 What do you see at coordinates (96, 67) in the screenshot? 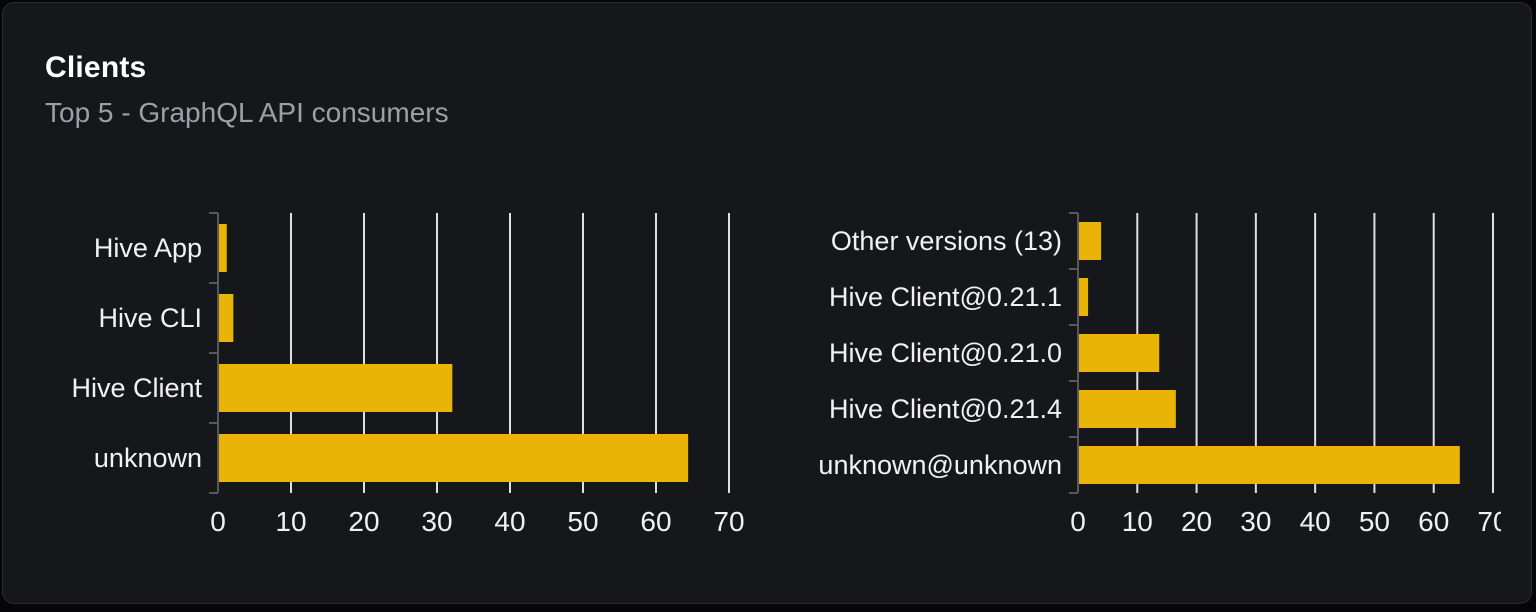
I see `card-title: Clients` at bounding box center [96, 67].